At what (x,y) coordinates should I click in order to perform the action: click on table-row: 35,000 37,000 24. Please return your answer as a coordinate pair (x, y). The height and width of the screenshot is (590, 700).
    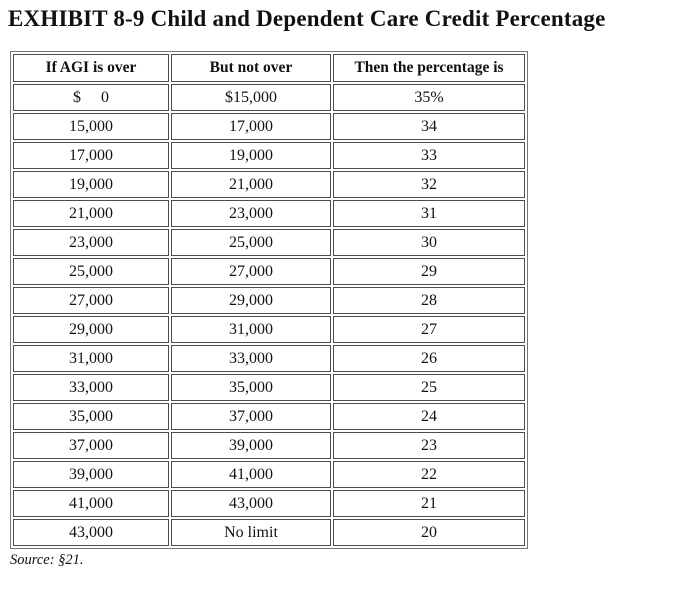
    Looking at the image, I should click on (269, 416).